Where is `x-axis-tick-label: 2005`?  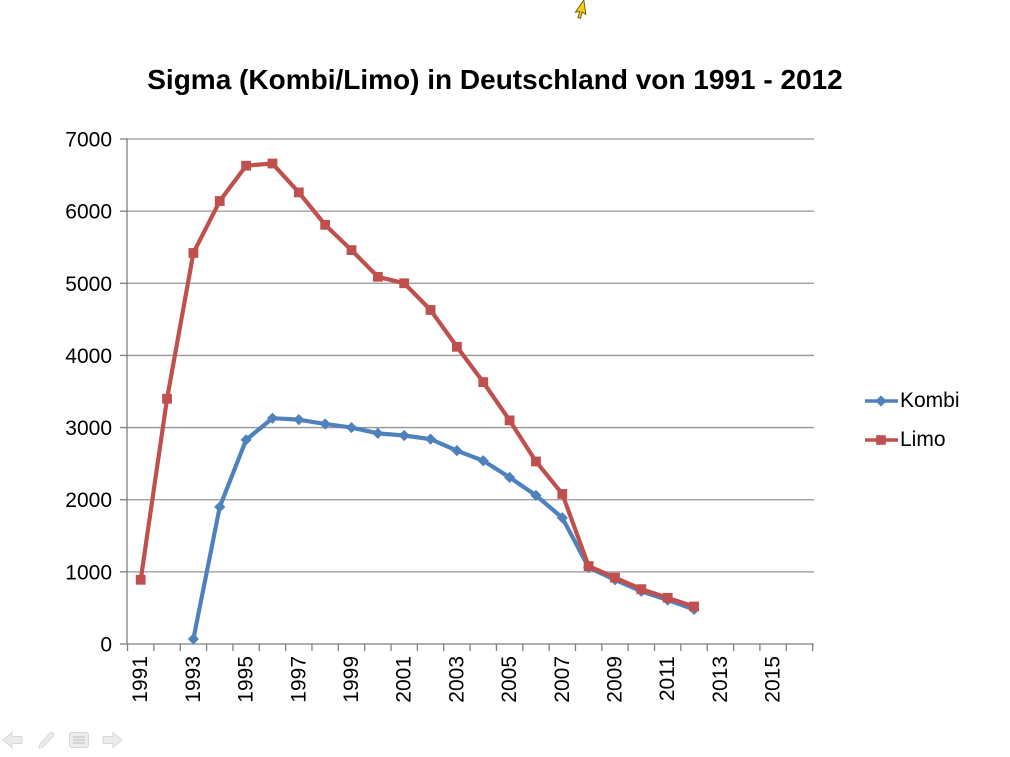 x-axis-tick-label: 2005 is located at coordinates (509, 679).